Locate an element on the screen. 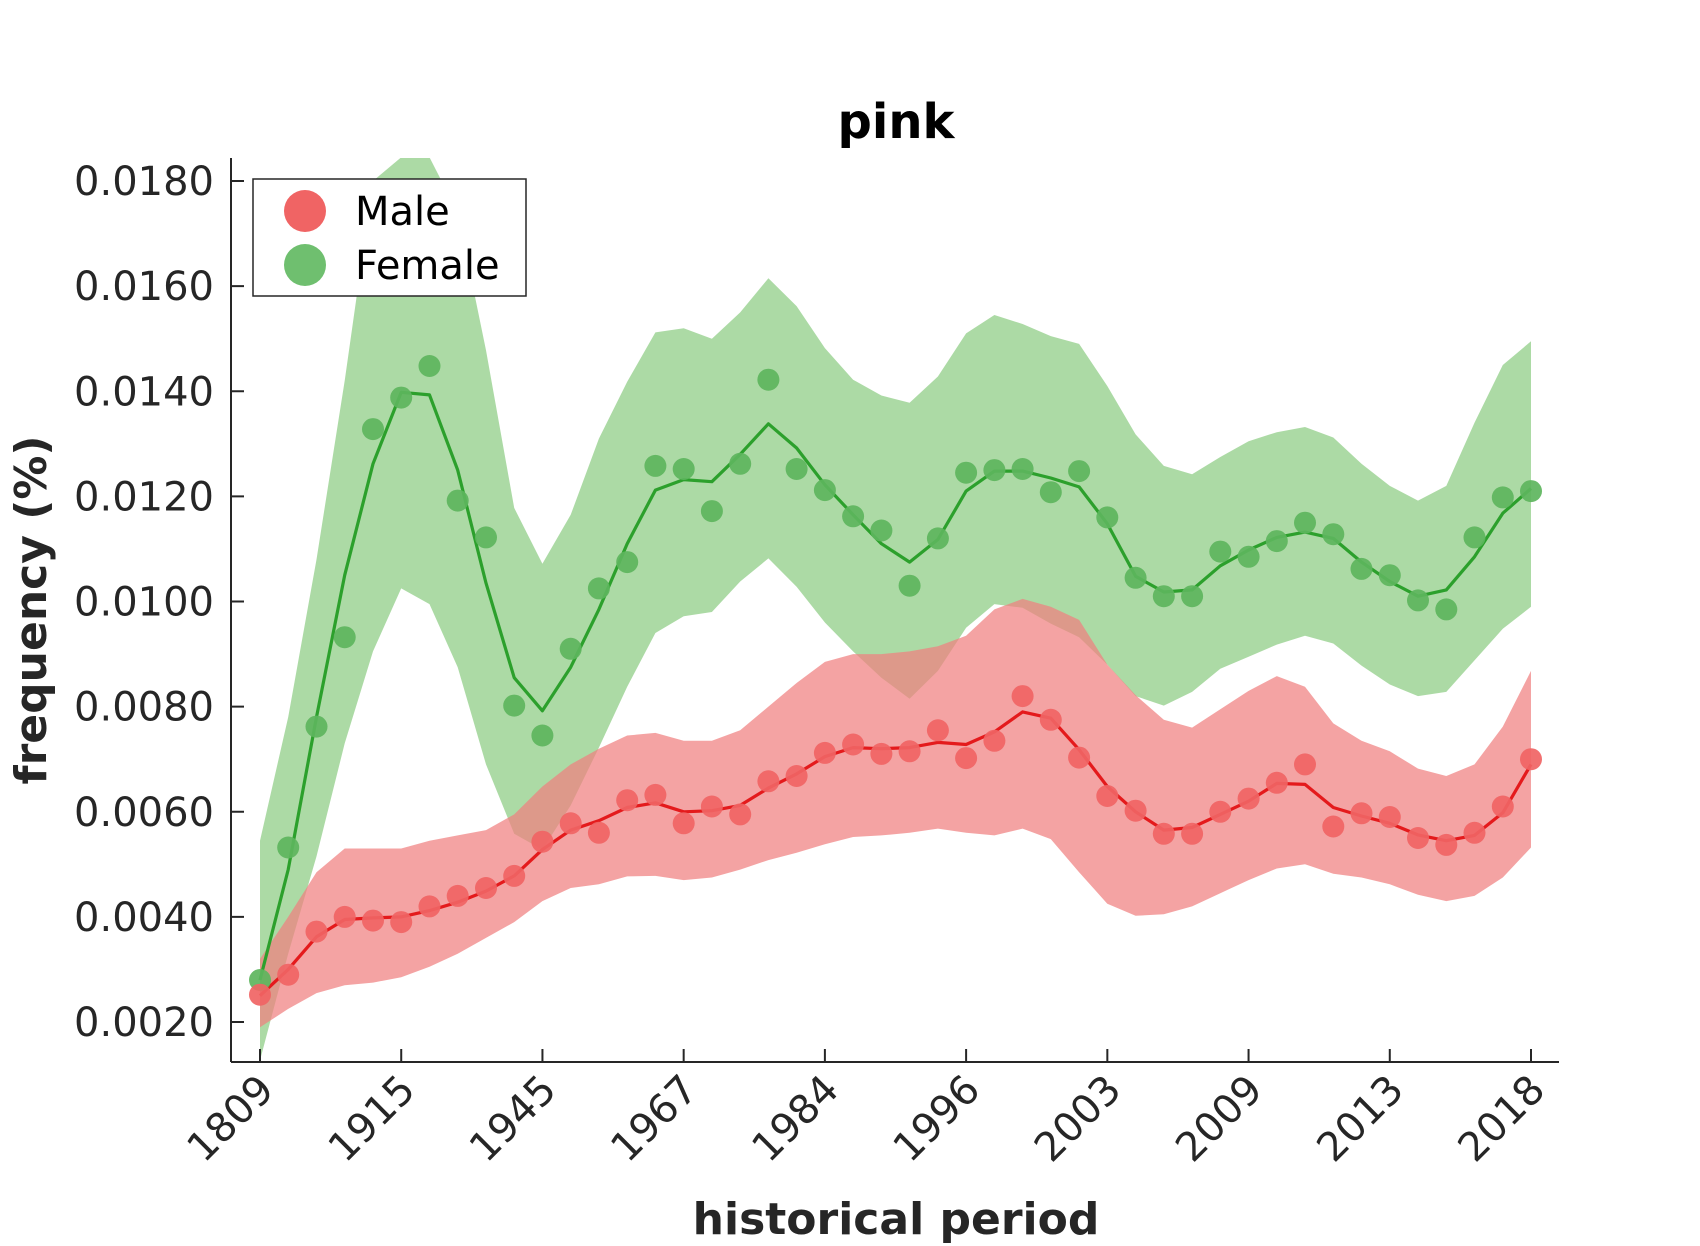  x-axis-title: historical period is located at coordinates (896, 1219).